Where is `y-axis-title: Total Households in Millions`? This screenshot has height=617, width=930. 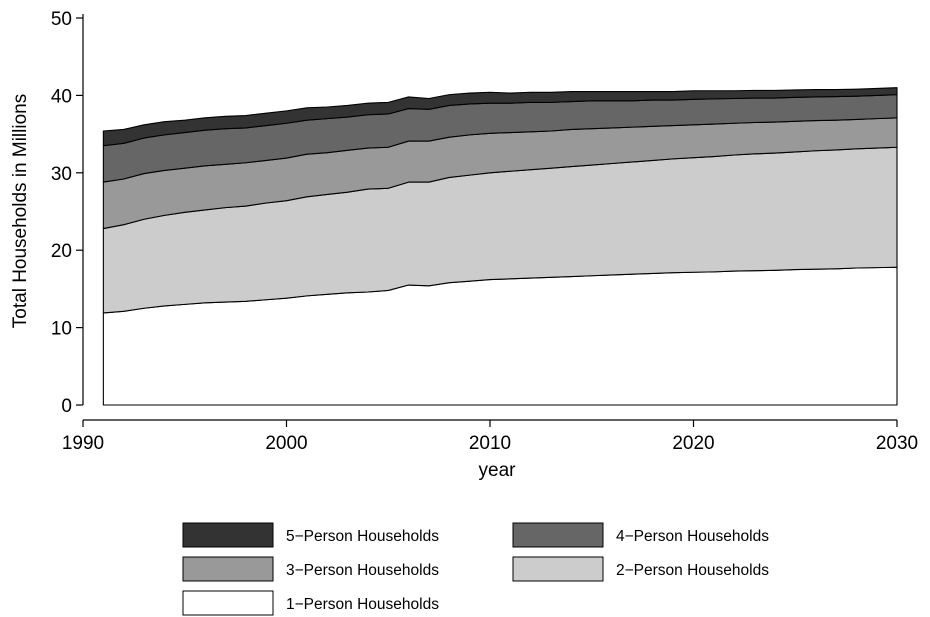
y-axis-title: Total Households in Millions is located at coordinates (20, 211).